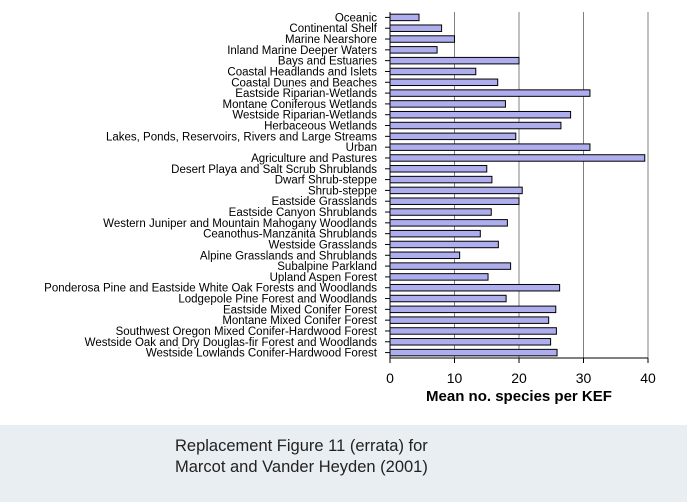  Describe the element at coordinates (455, 378) in the screenshot. I see `x-tick-label: 10` at that location.